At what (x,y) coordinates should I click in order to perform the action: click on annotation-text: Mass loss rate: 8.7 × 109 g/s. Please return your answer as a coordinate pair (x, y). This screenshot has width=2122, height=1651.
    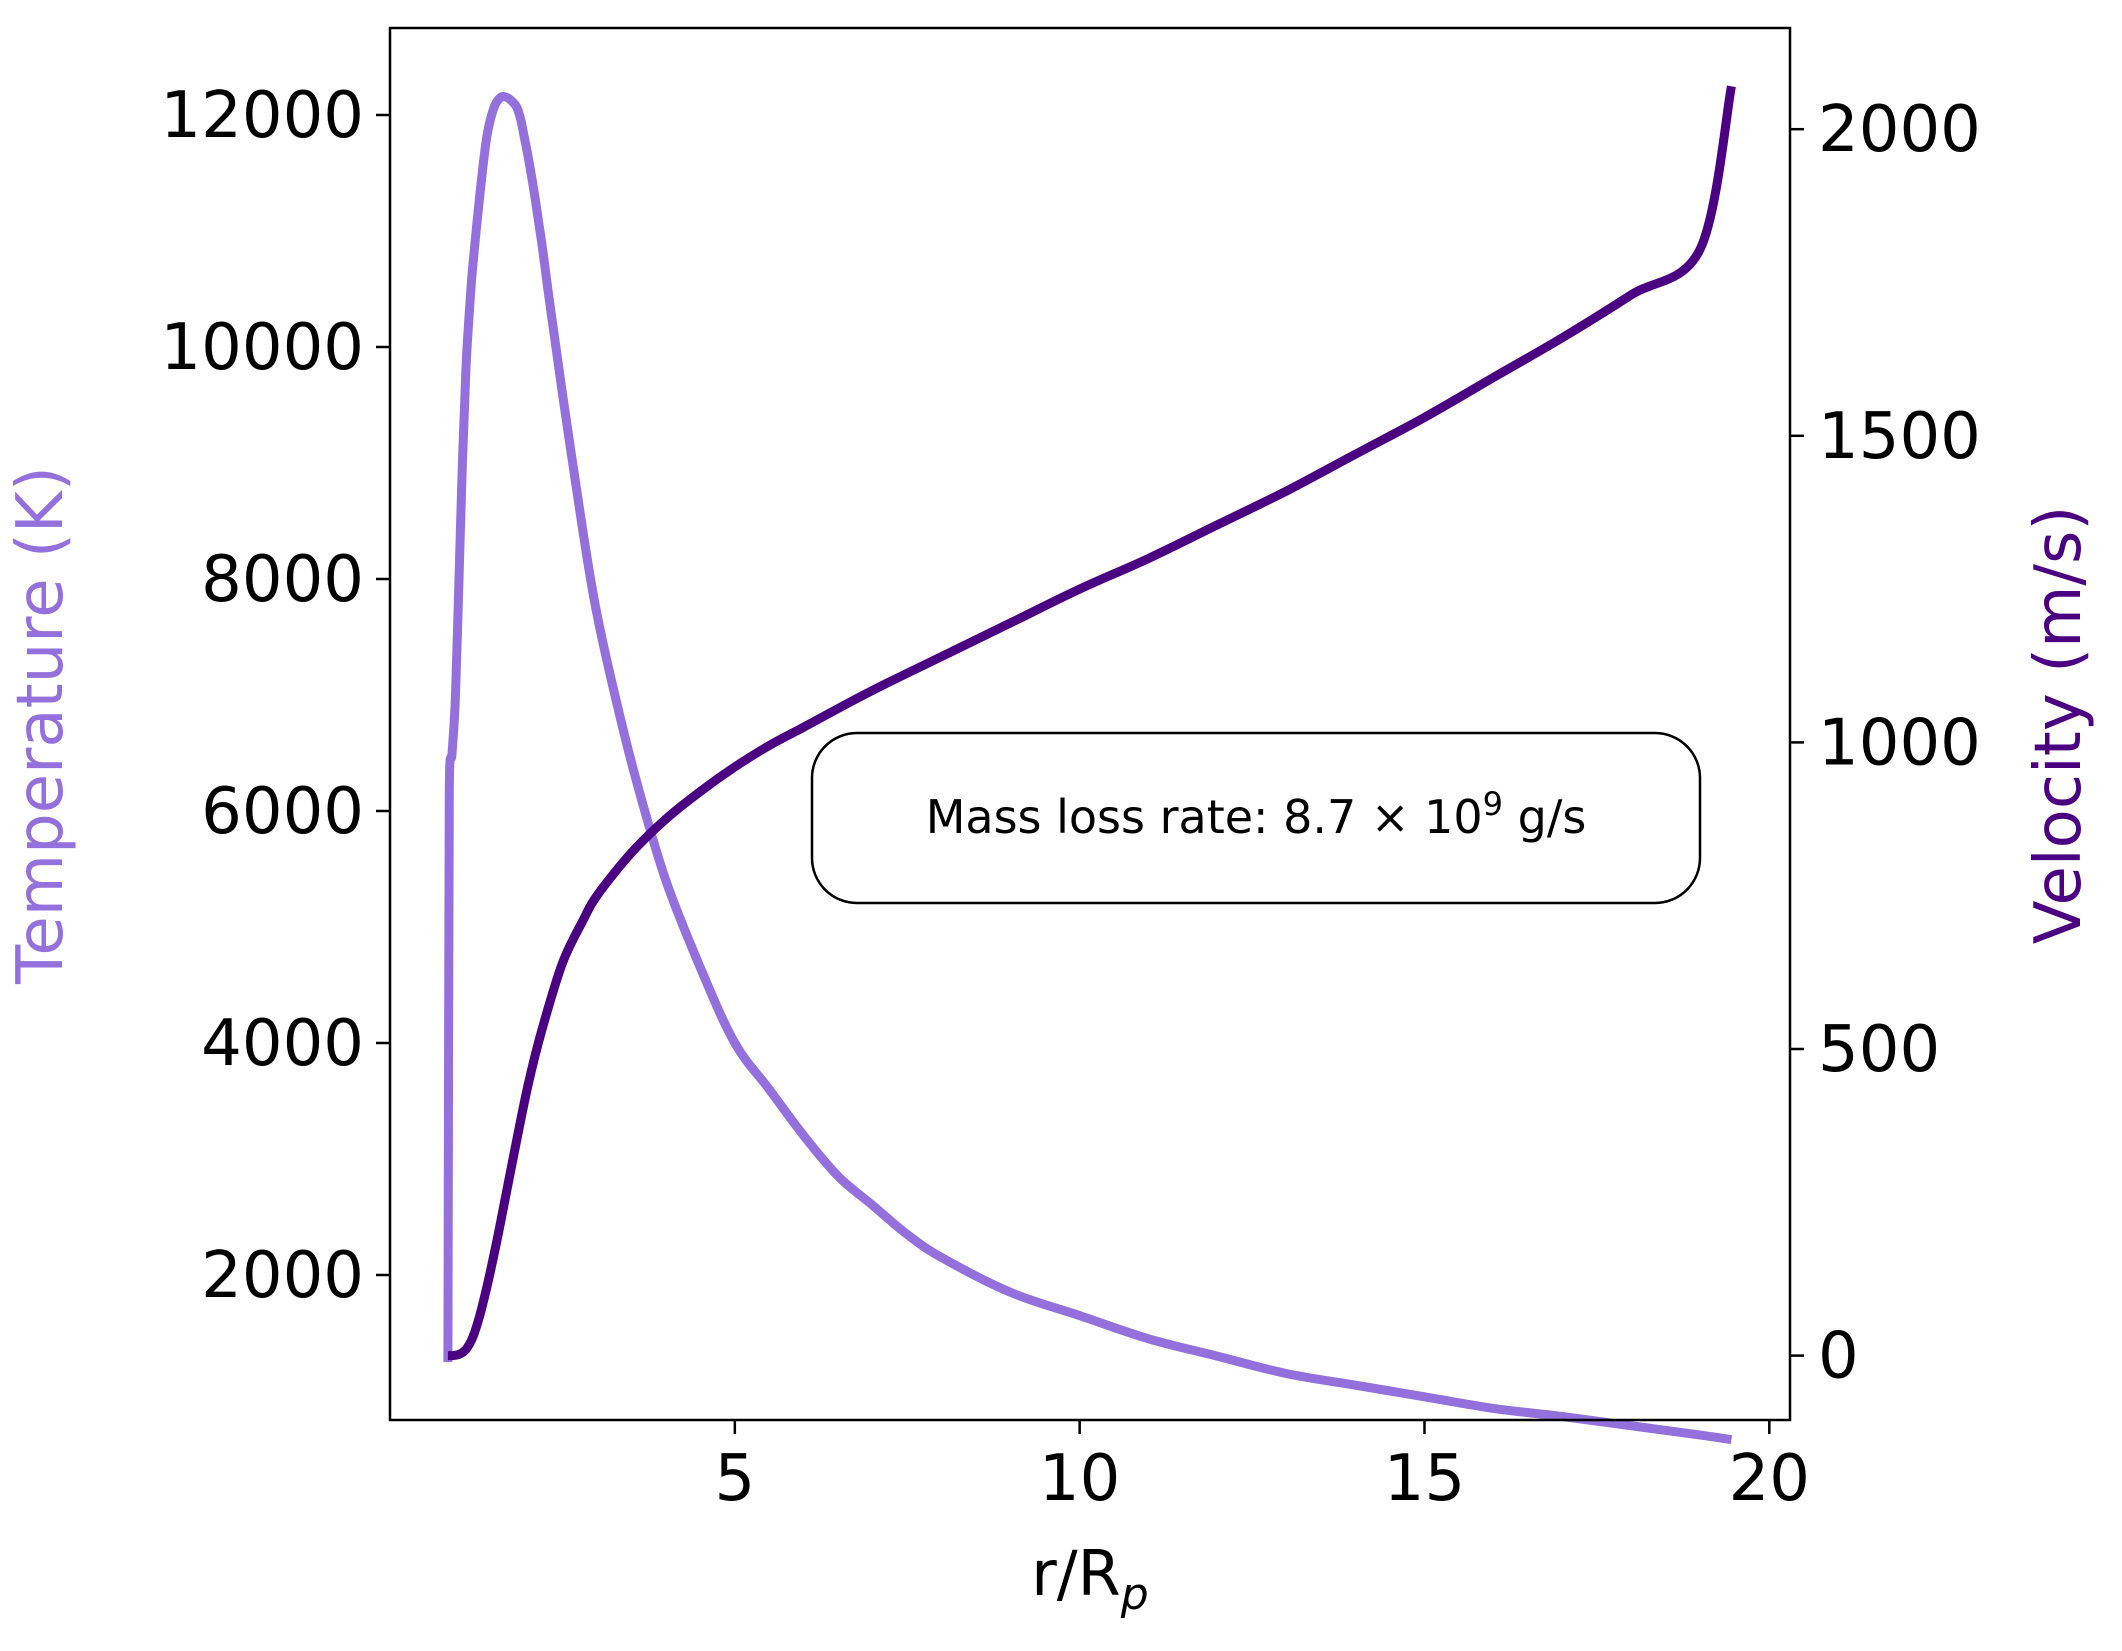
    Looking at the image, I should click on (1256, 814).